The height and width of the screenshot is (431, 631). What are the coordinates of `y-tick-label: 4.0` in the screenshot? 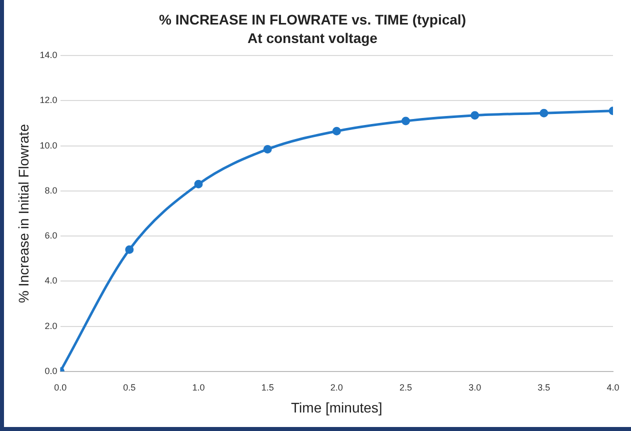 It's located at (51, 281).